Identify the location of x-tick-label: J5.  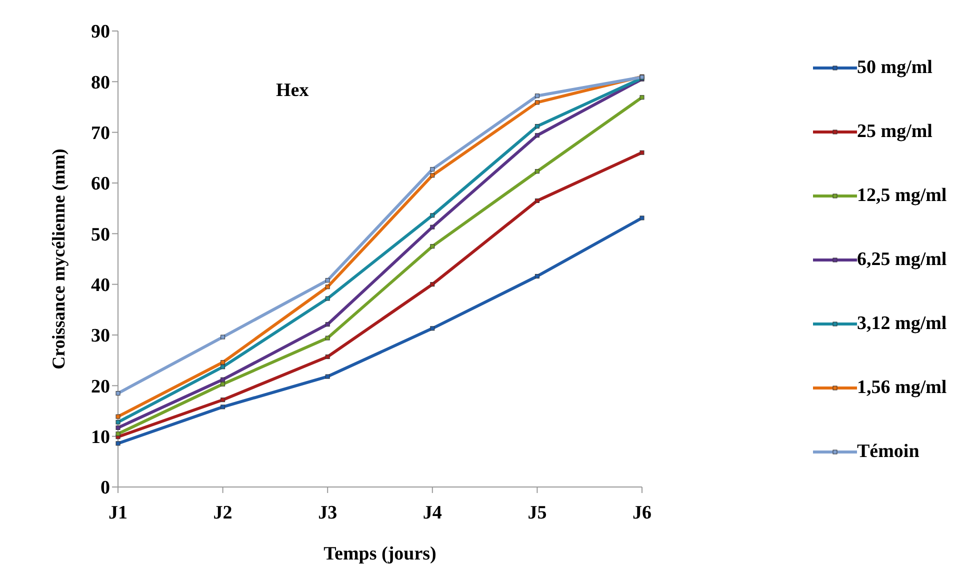
(537, 513).